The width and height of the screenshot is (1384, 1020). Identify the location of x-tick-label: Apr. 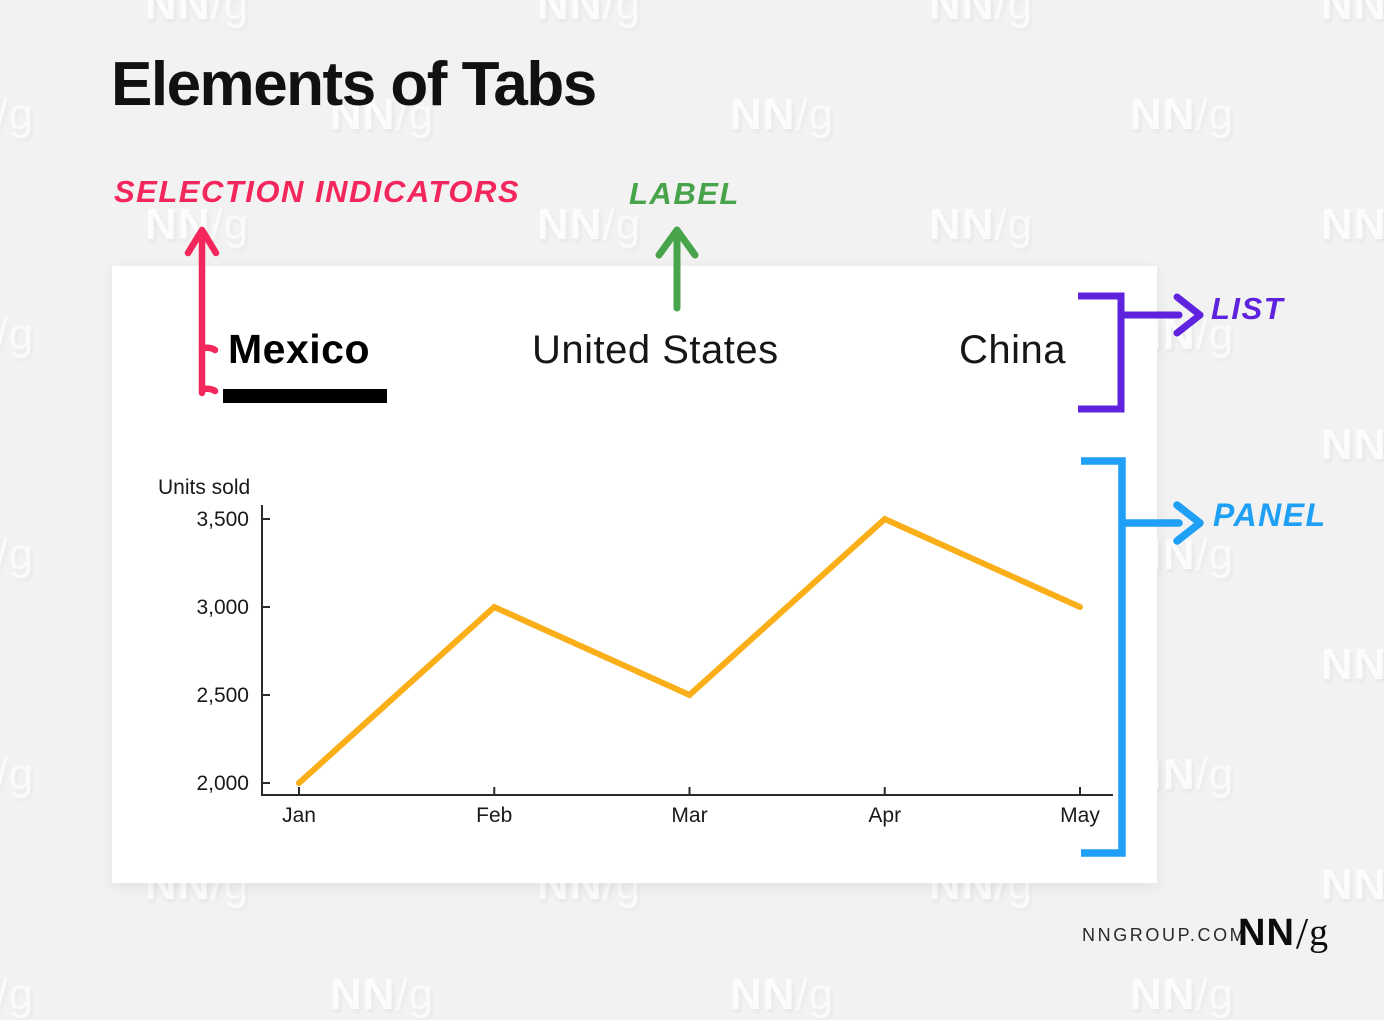
(884, 815).